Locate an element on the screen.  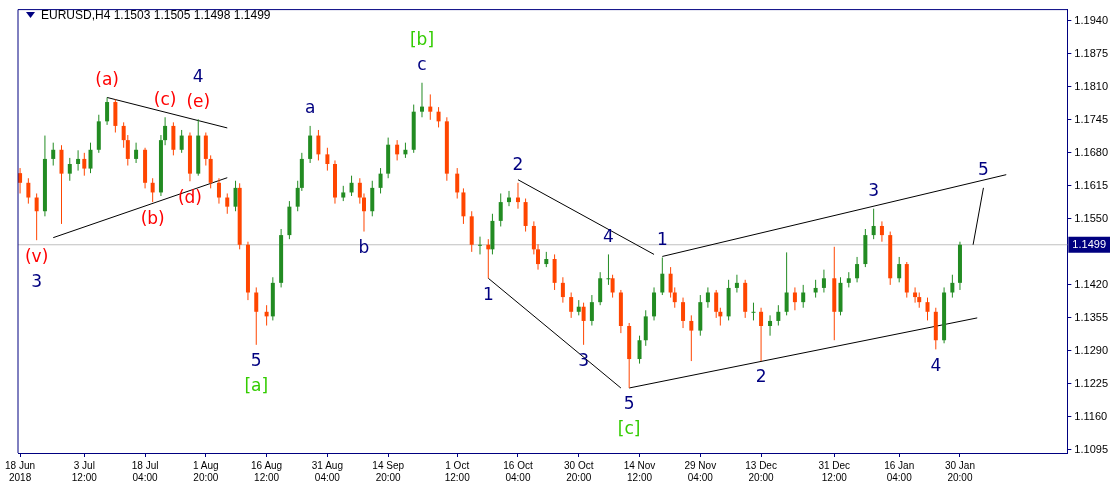
x-tick-label: 30 Oct 20:00 is located at coordinates (579, 471).